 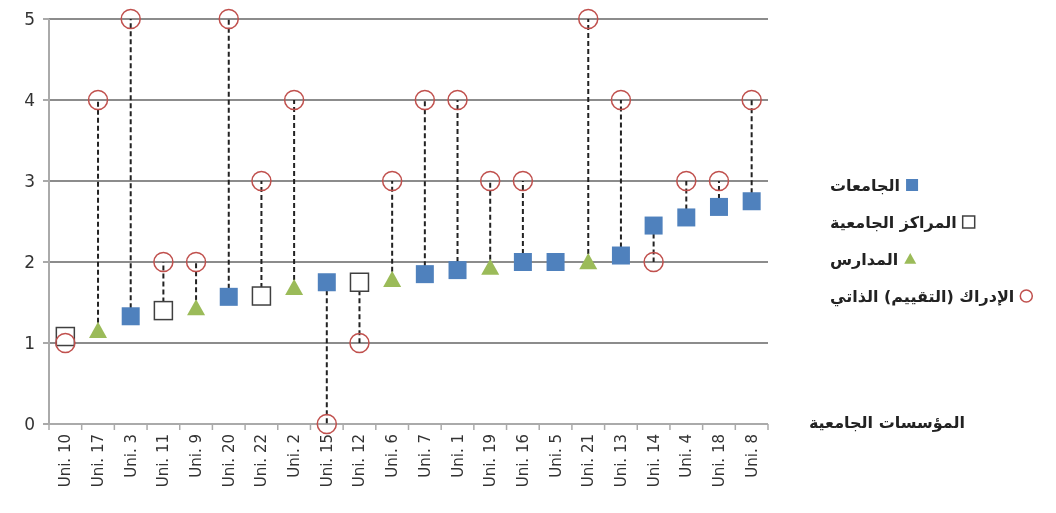 What do you see at coordinates (922, 297) in the screenshot?
I see `legend-label: الإدراك (التقييم) الذاتي` at bounding box center [922, 297].